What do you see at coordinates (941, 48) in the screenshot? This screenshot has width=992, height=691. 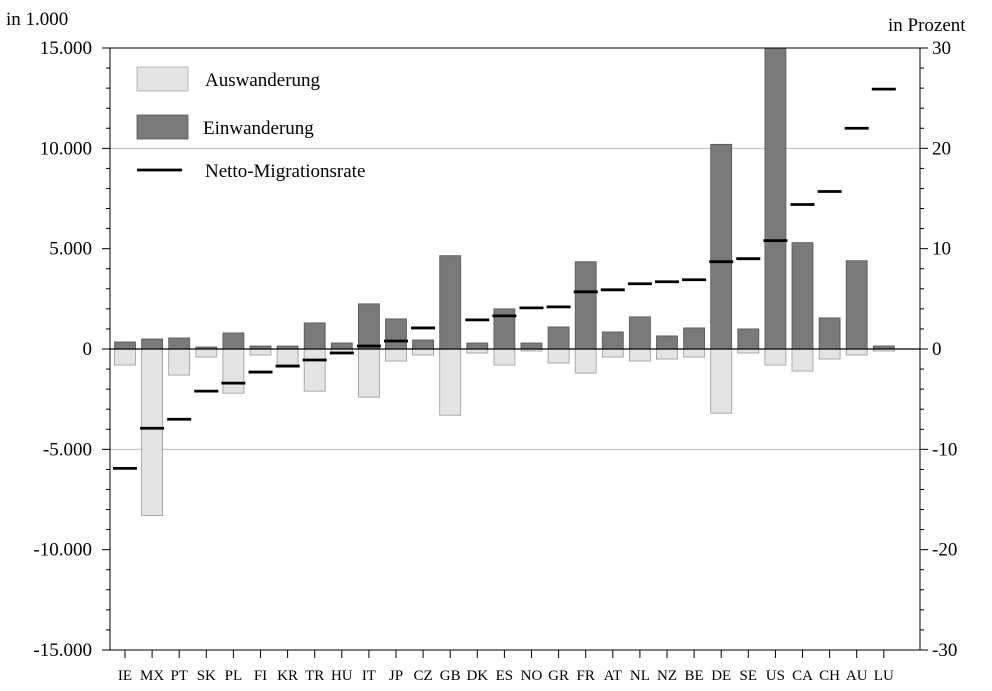 I see `right-tick-label: 30` at bounding box center [941, 48].